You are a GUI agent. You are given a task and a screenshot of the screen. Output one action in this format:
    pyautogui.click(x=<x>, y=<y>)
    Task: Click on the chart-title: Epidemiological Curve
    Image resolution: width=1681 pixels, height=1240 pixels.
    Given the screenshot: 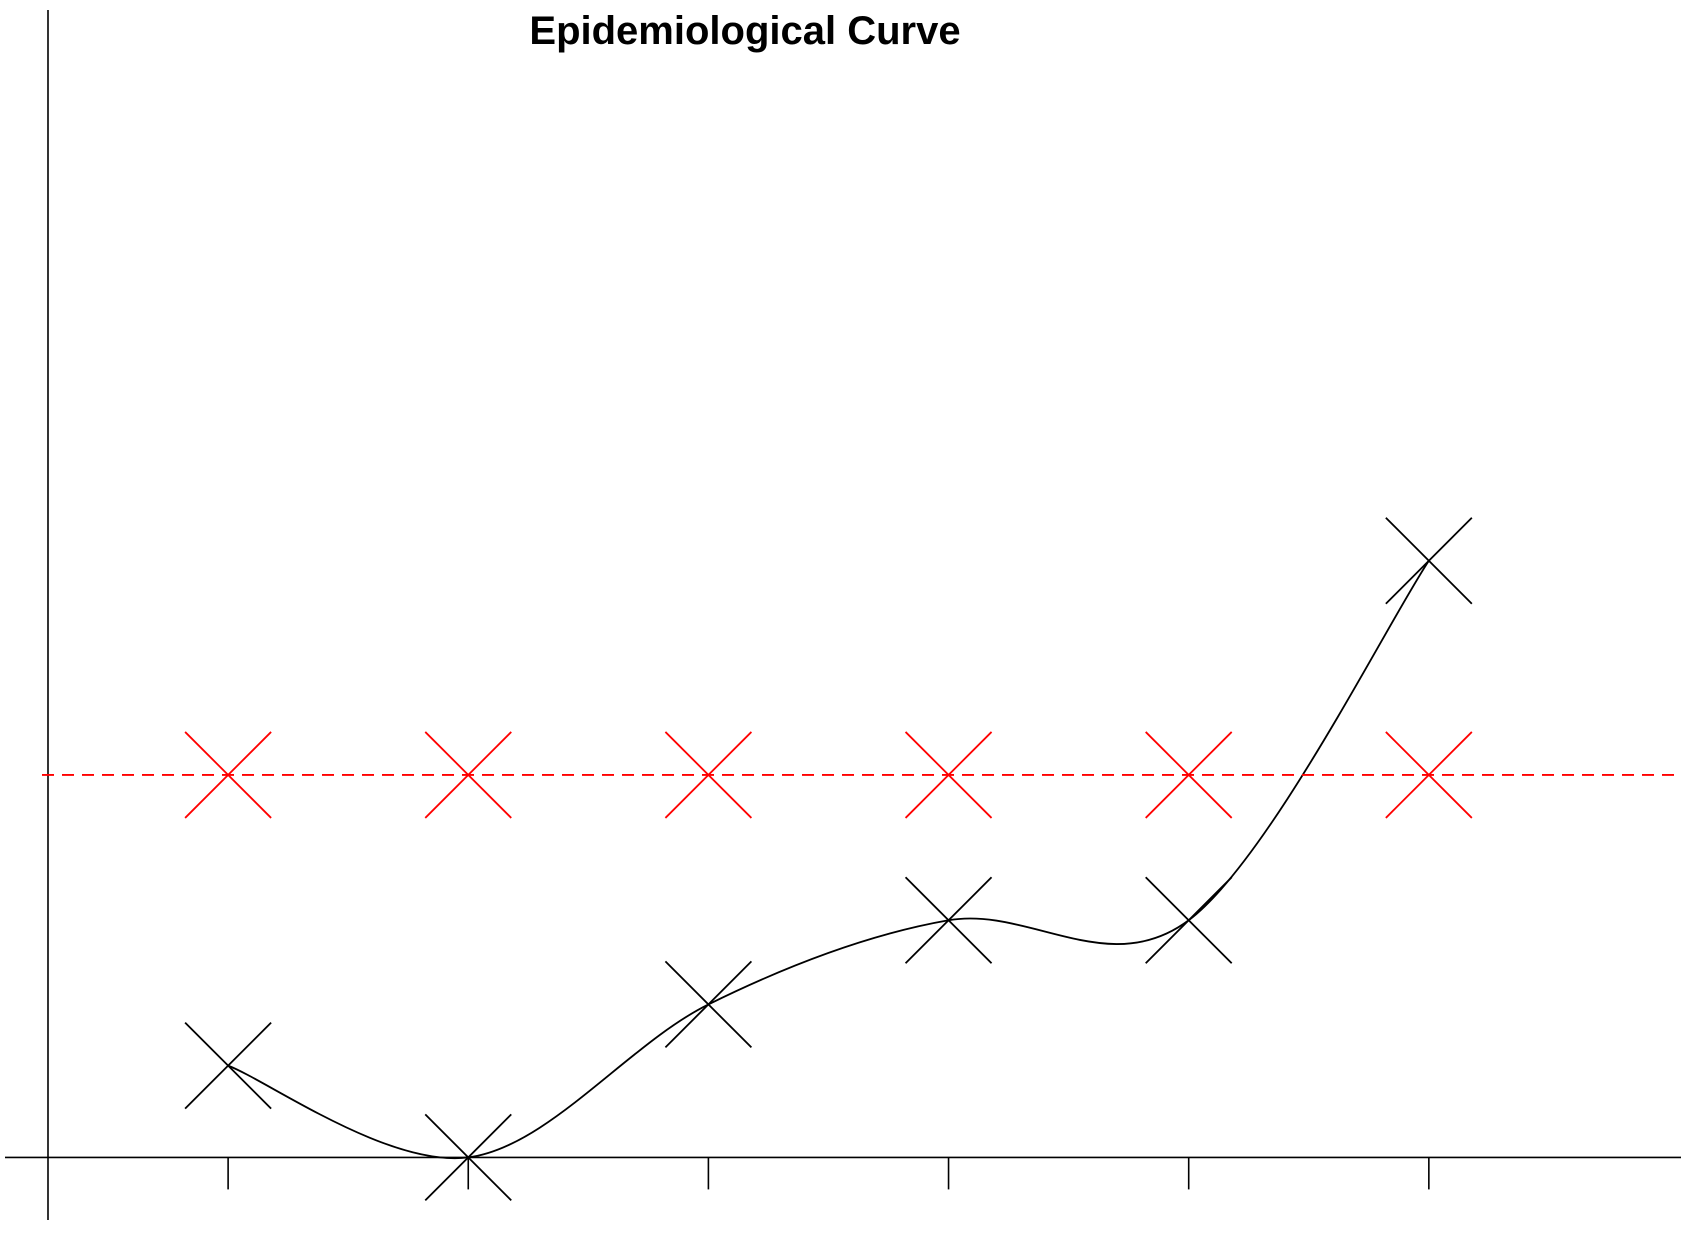 What is the action you would take?
    pyautogui.click(x=744, y=31)
    